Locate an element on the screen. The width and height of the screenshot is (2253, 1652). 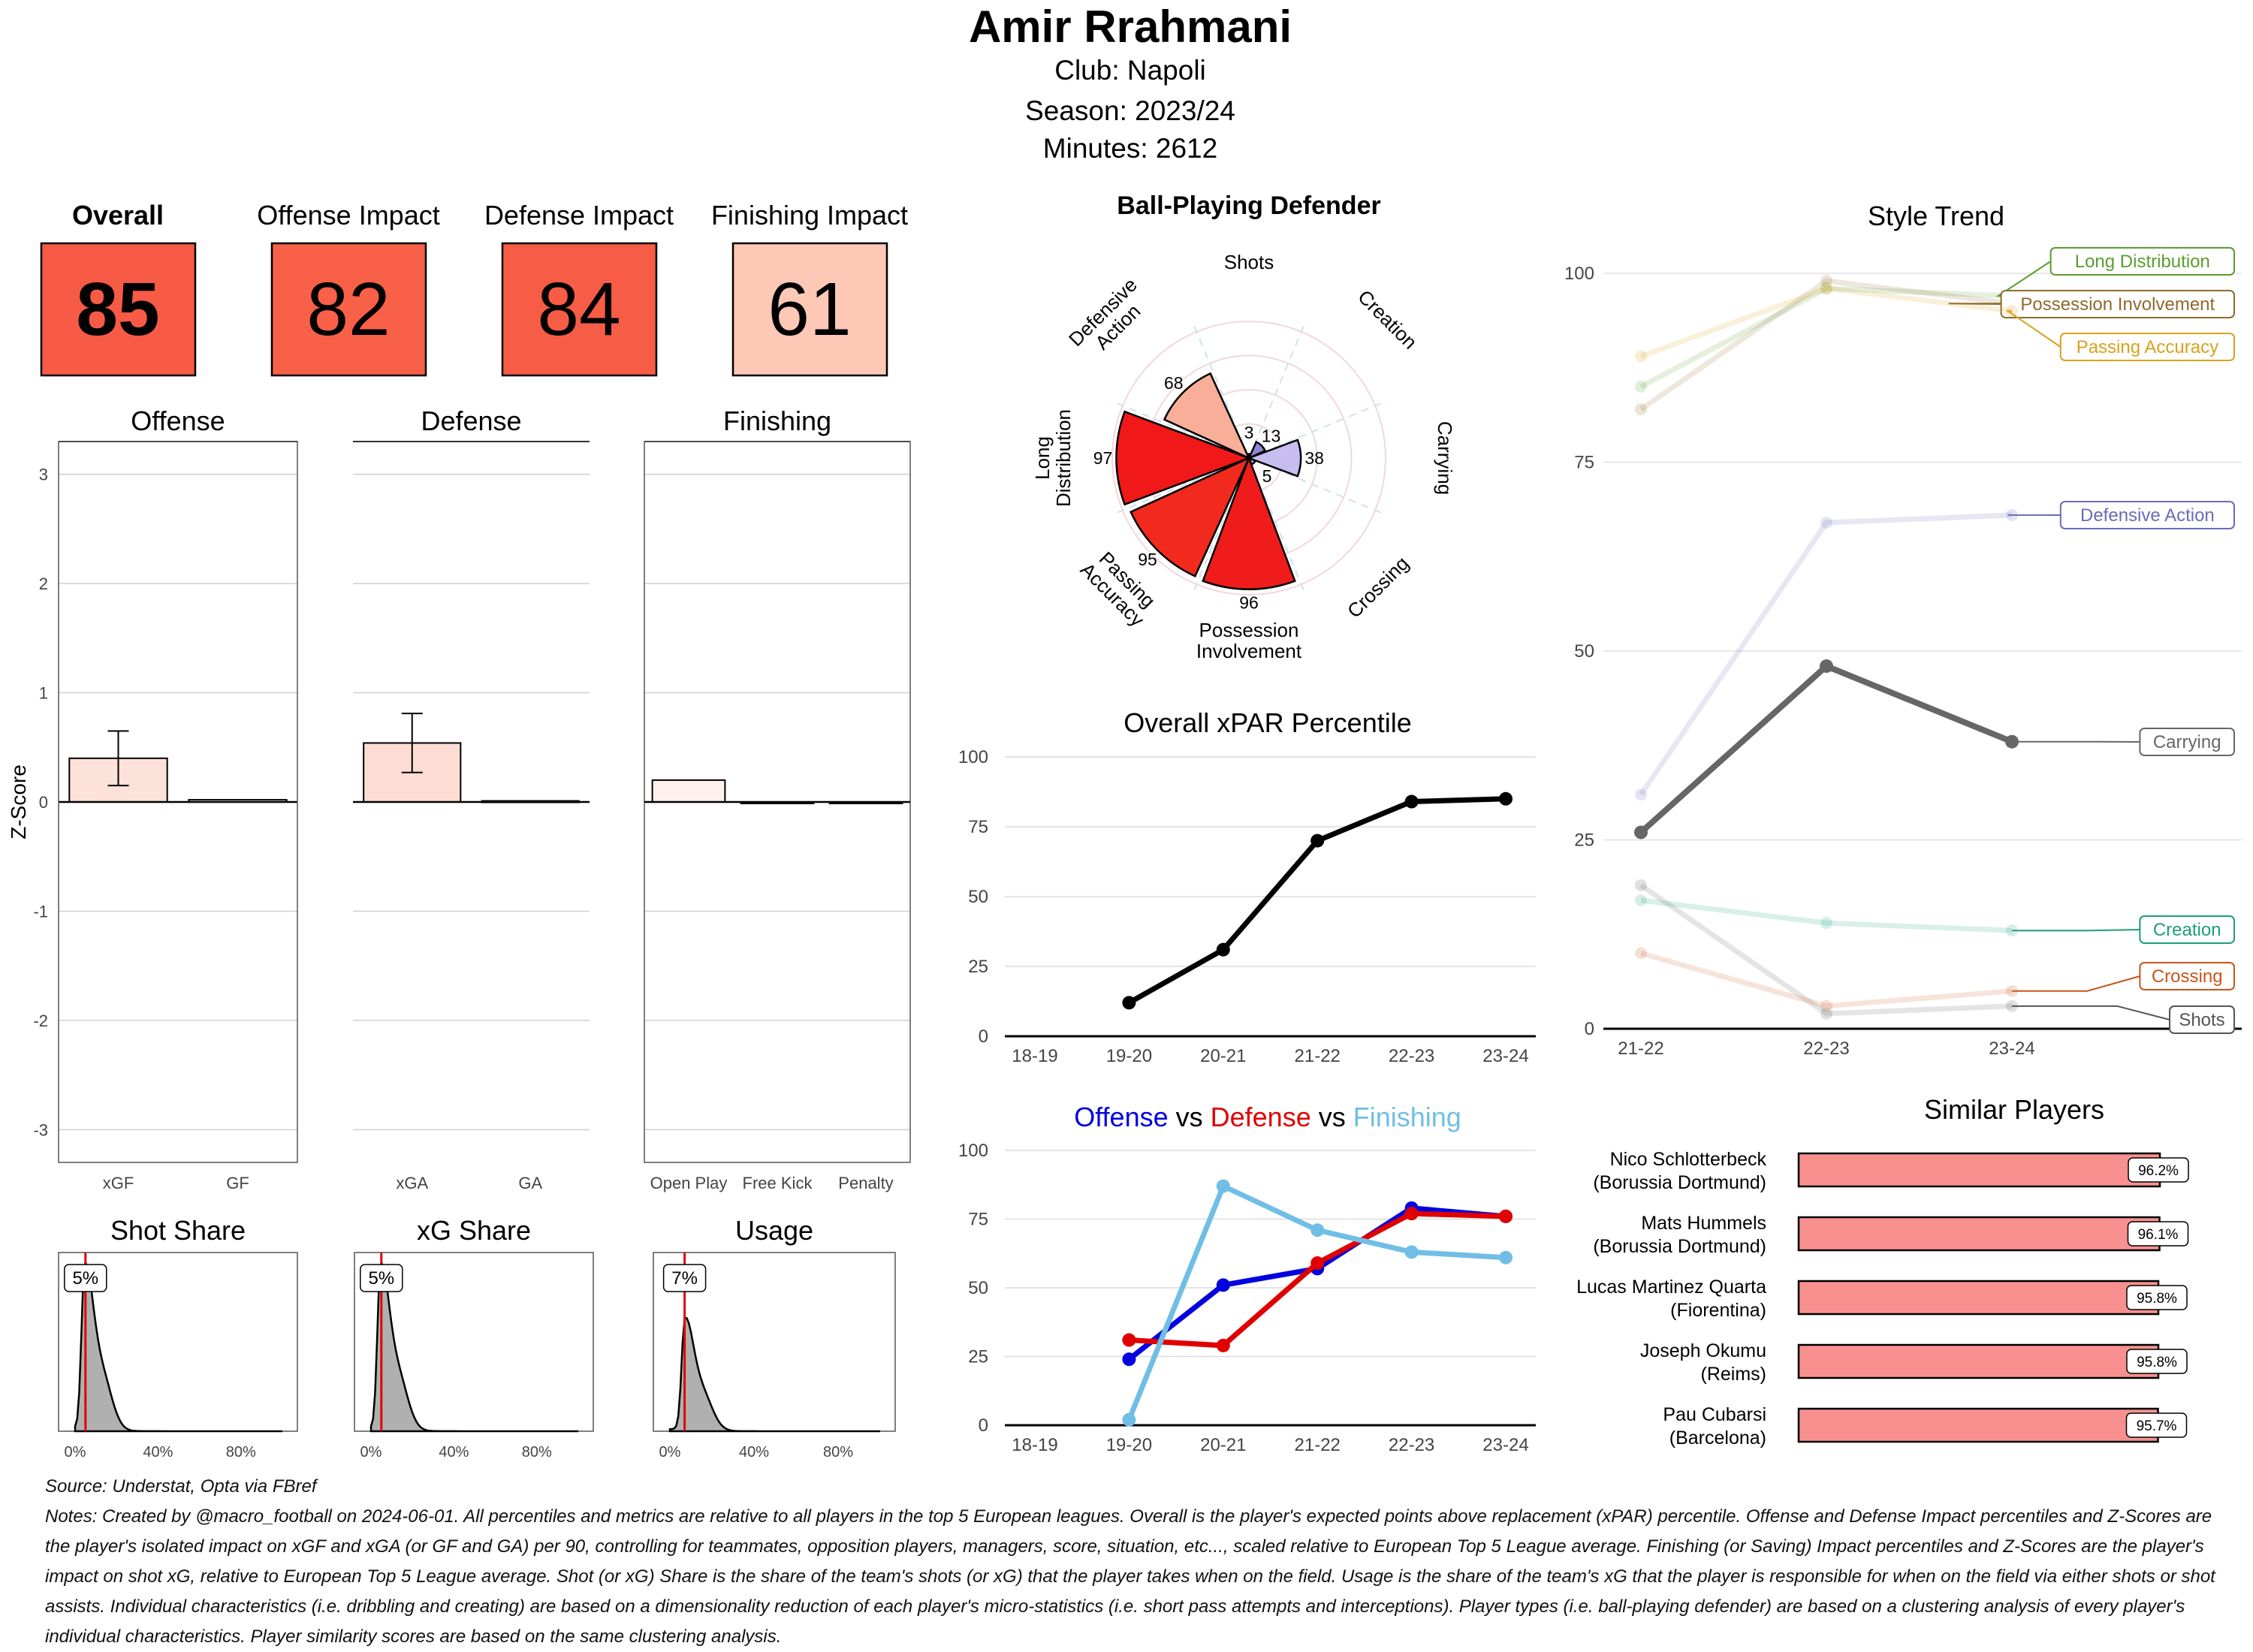
impact-label-defense: Defense Impact is located at coordinates (579, 215).